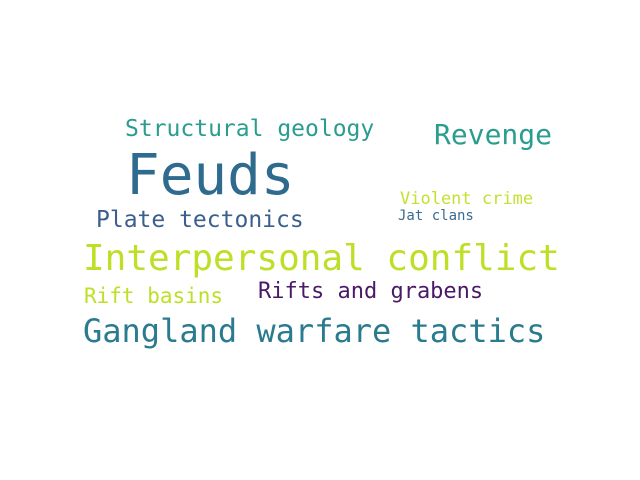  I want to click on word-structural-geology: Structural geology, so click(250, 129).